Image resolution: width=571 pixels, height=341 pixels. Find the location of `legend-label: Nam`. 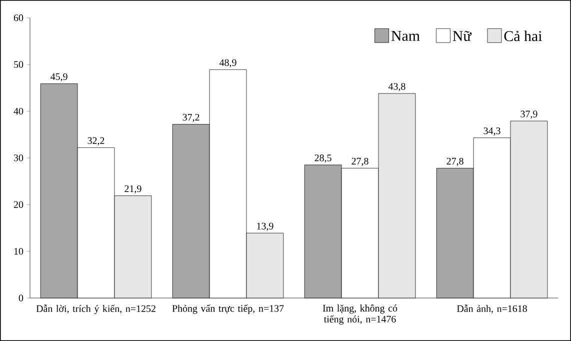

legend-label: Nam is located at coordinates (405, 35).